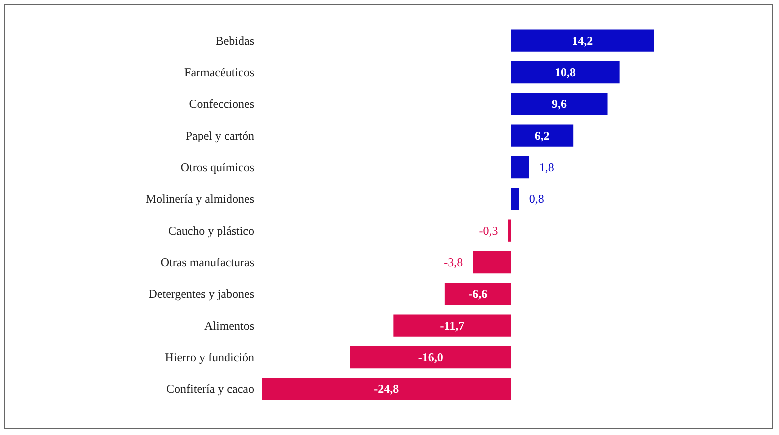 This screenshot has height=435, width=779. What do you see at coordinates (200, 199) in the screenshot?
I see `y-tick-label: Molinería y almidones` at bounding box center [200, 199].